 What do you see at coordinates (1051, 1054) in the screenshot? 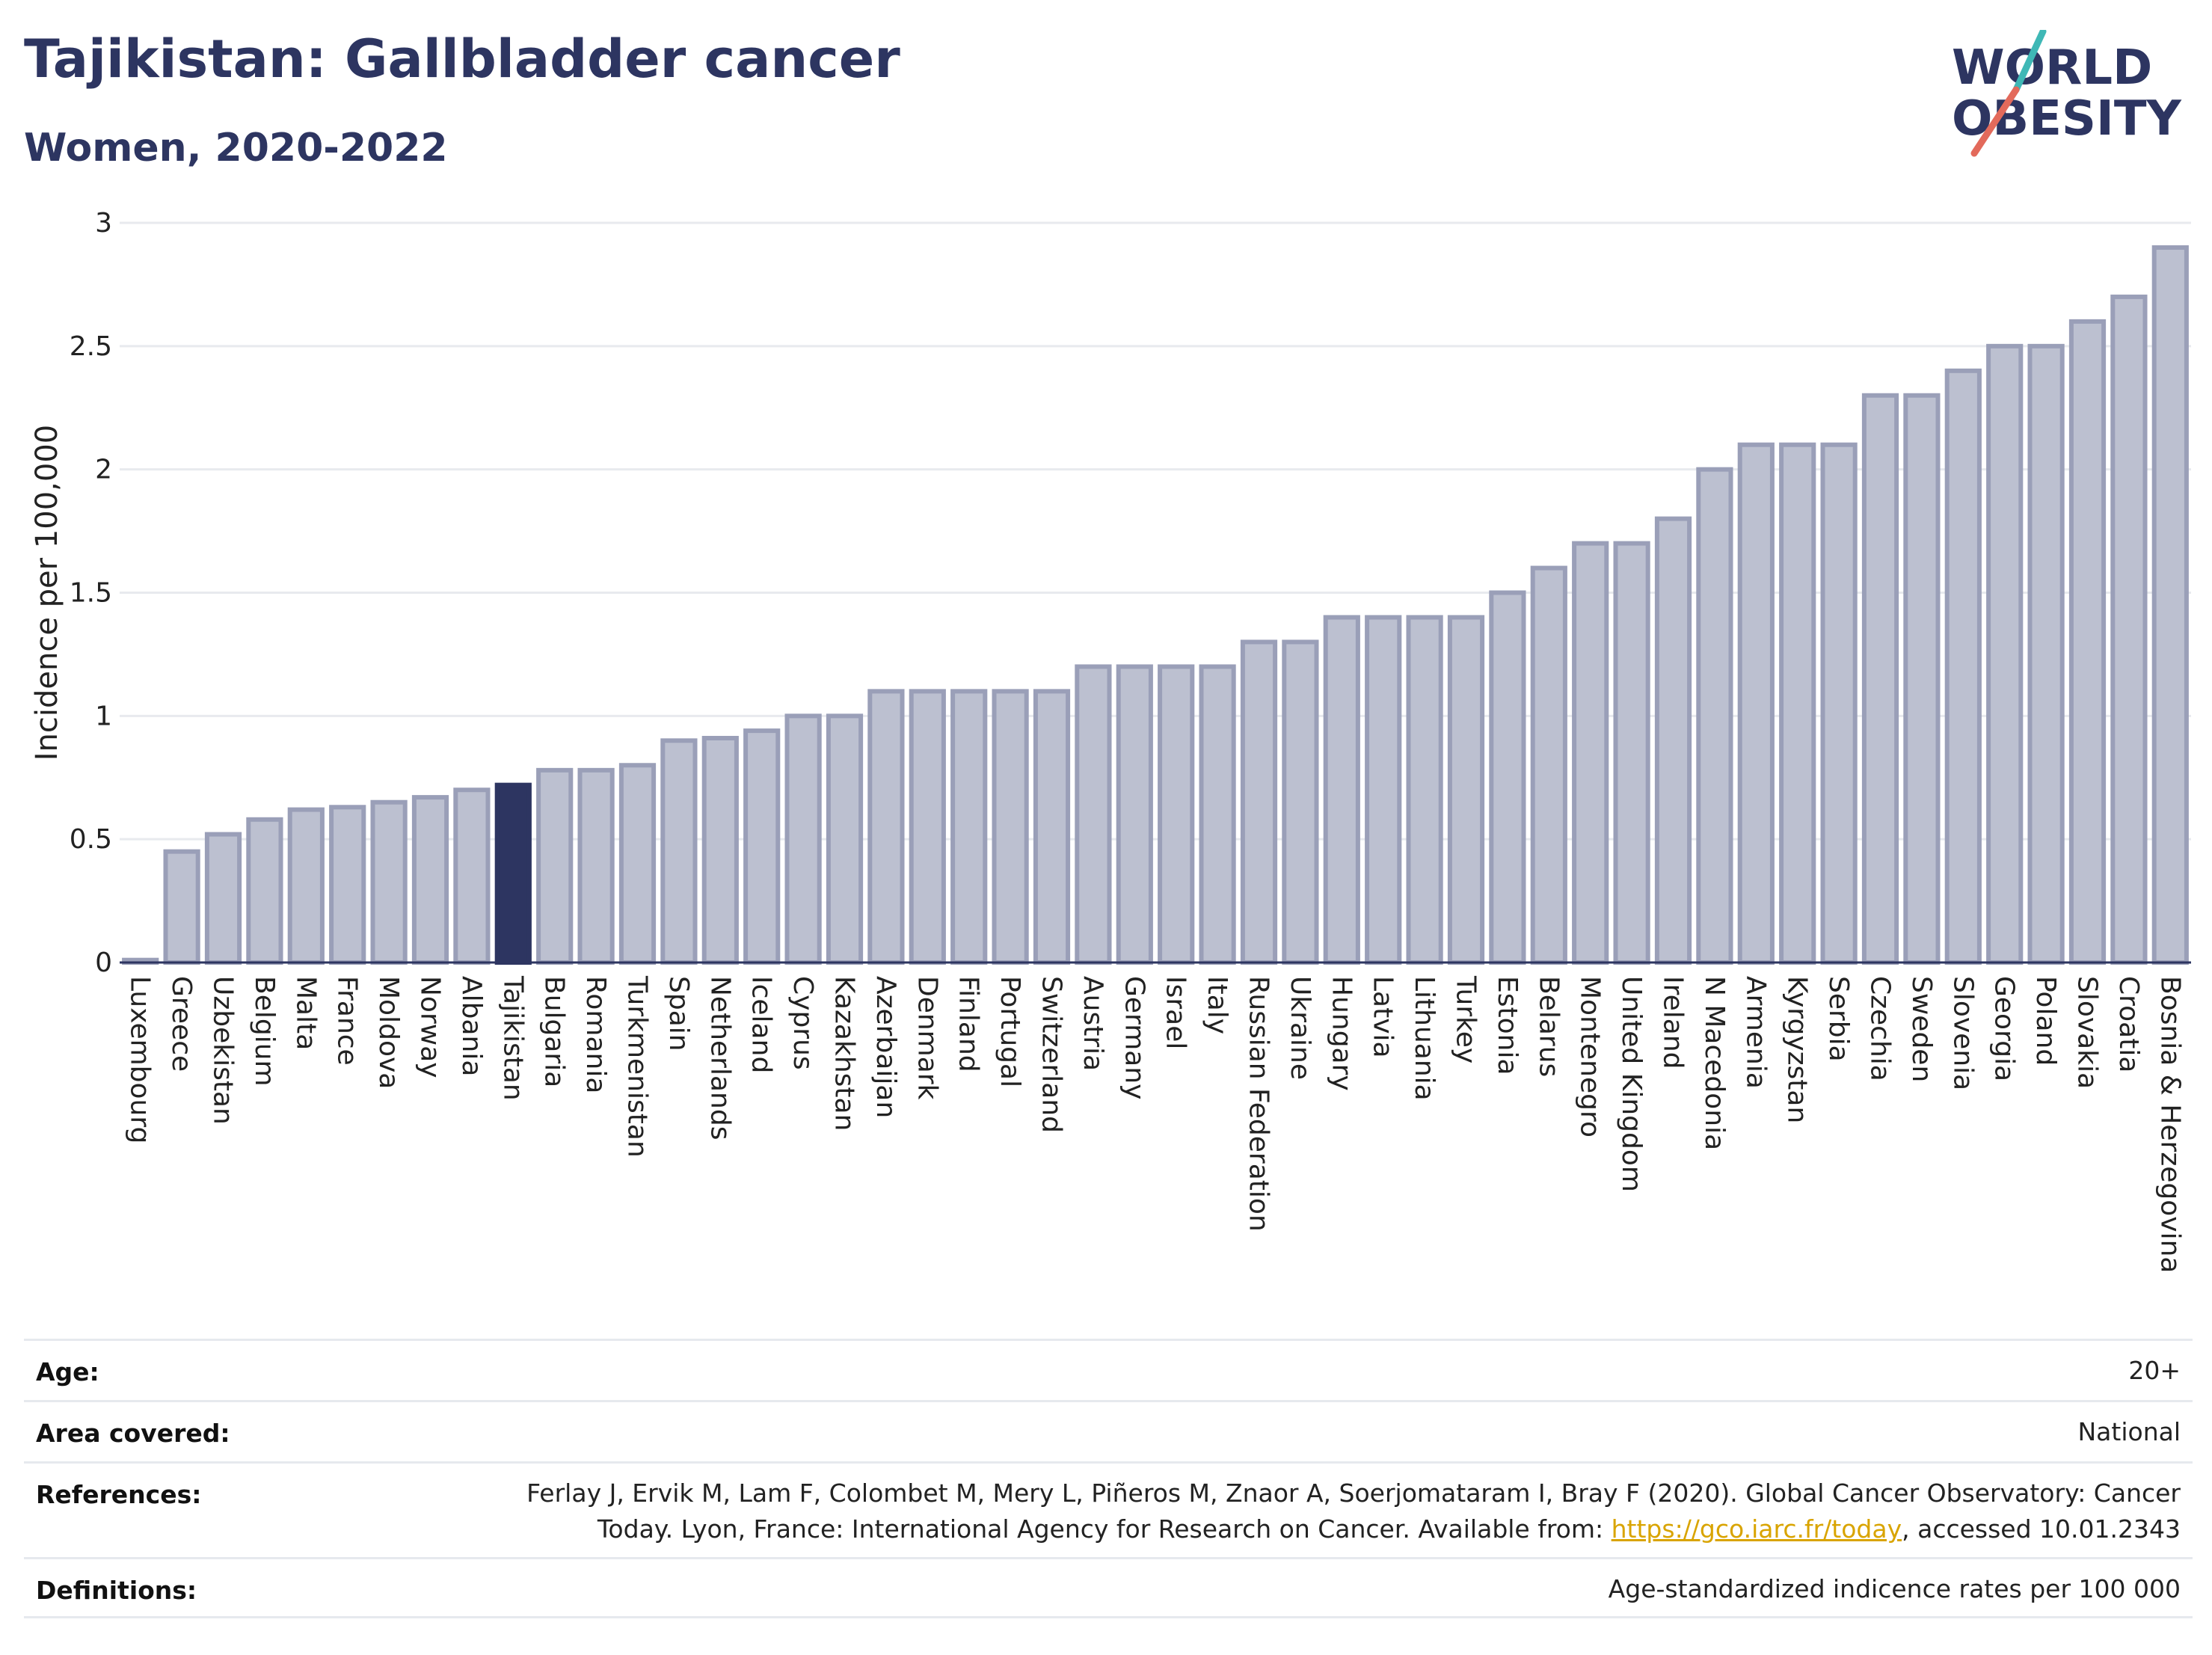
I see `x-tick-label: Switzerland` at bounding box center [1051, 1054].